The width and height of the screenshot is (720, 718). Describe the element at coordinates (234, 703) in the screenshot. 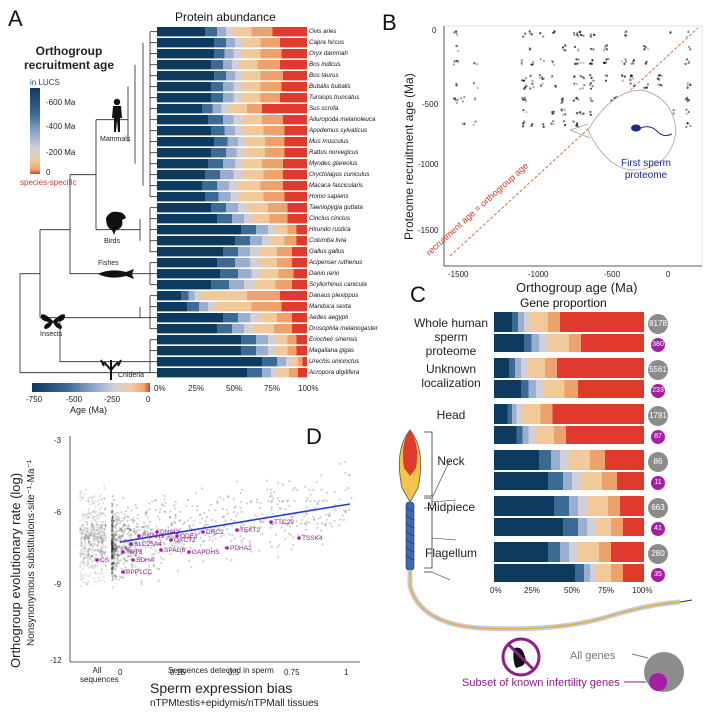

I see `panel-d-xlabel-sub: nTPMtestis+epidymis/nTPMall tissues` at that location.